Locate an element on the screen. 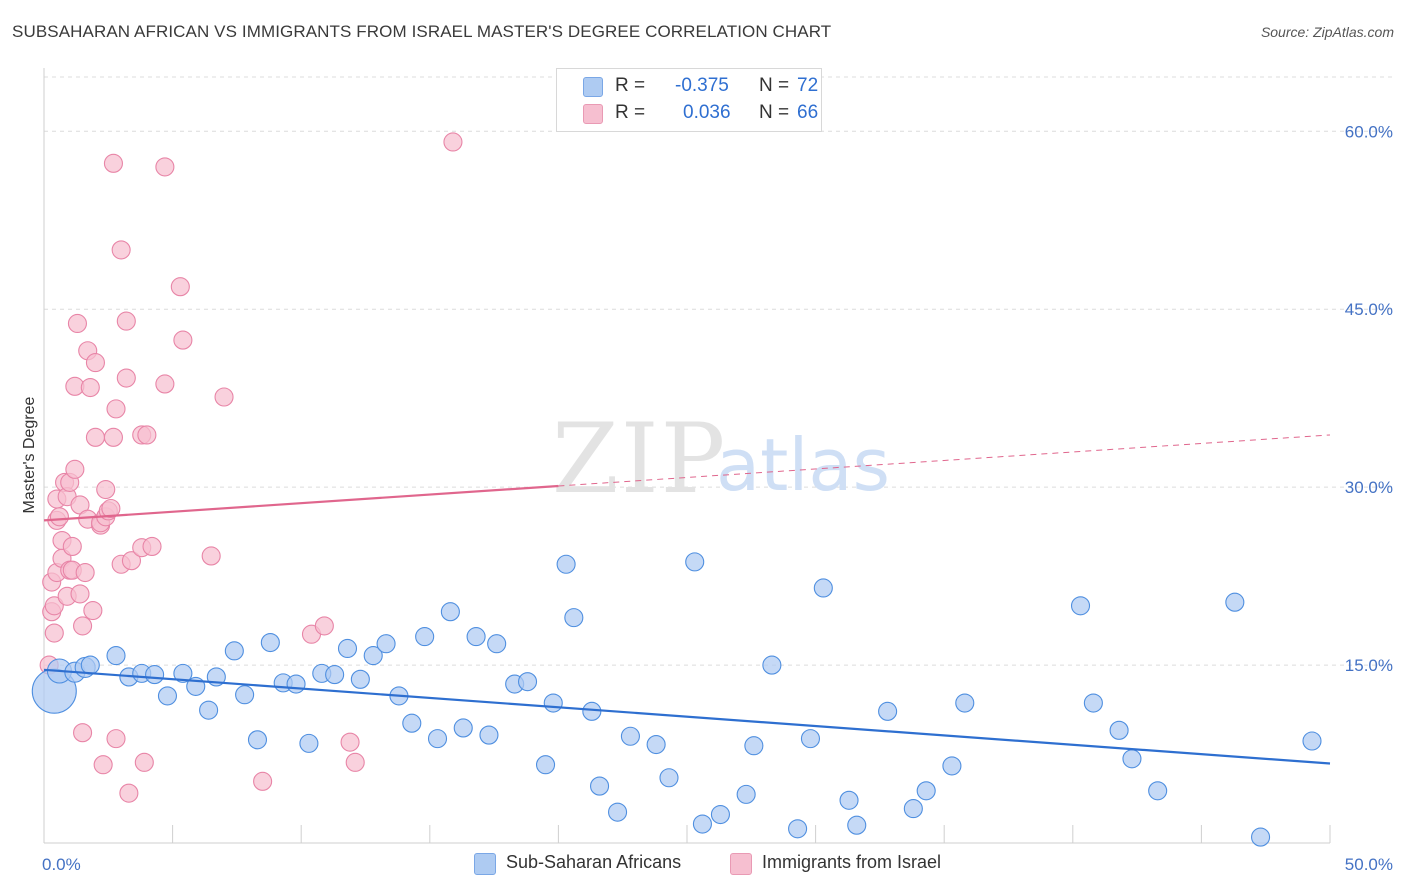 The width and height of the screenshot is (1406, 892). bottom-legend-label: Sub-Saharan Africans is located at coordinates (594, 862).